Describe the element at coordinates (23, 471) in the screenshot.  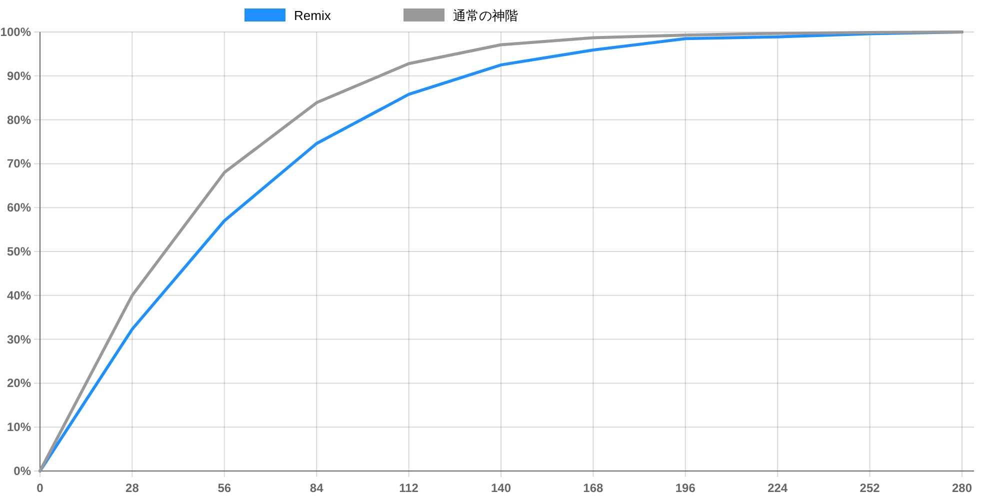
I see `y-tick-label: 0%` at that location.